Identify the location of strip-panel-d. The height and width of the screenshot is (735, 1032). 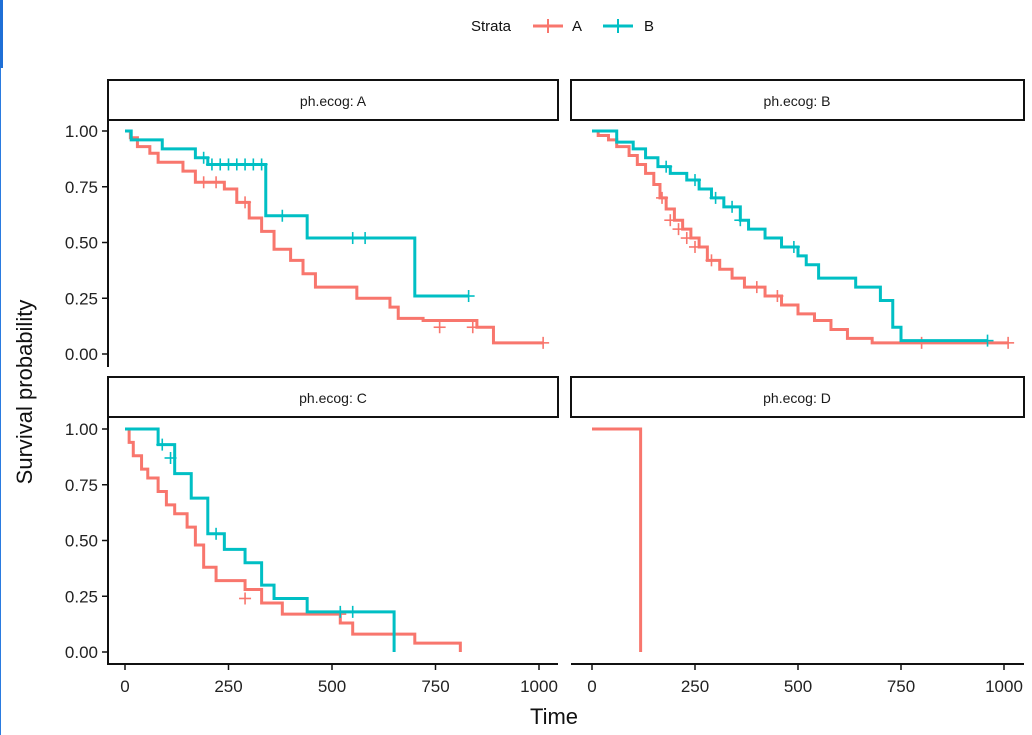
(797, 397).